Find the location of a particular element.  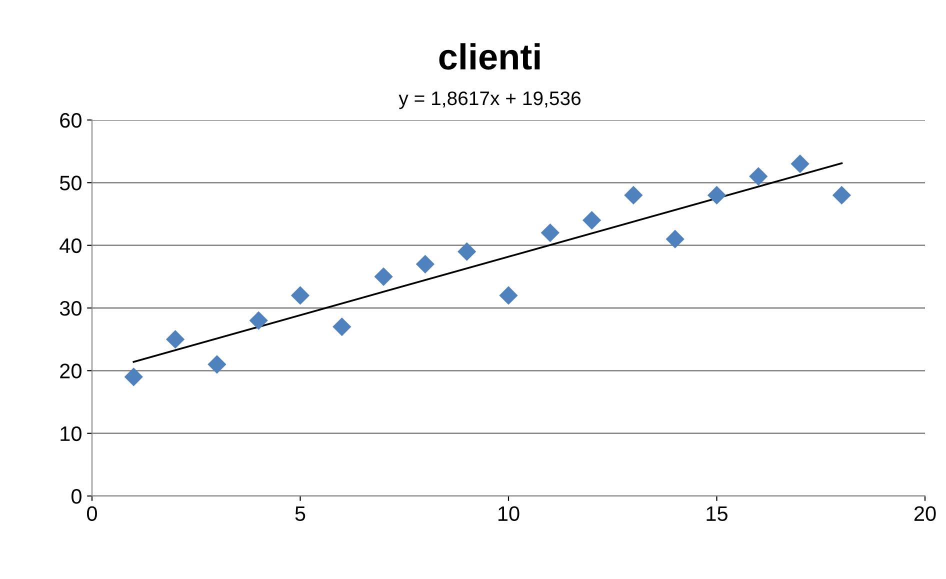

y-tick-label: 20 is located at coordinates (71, 371).